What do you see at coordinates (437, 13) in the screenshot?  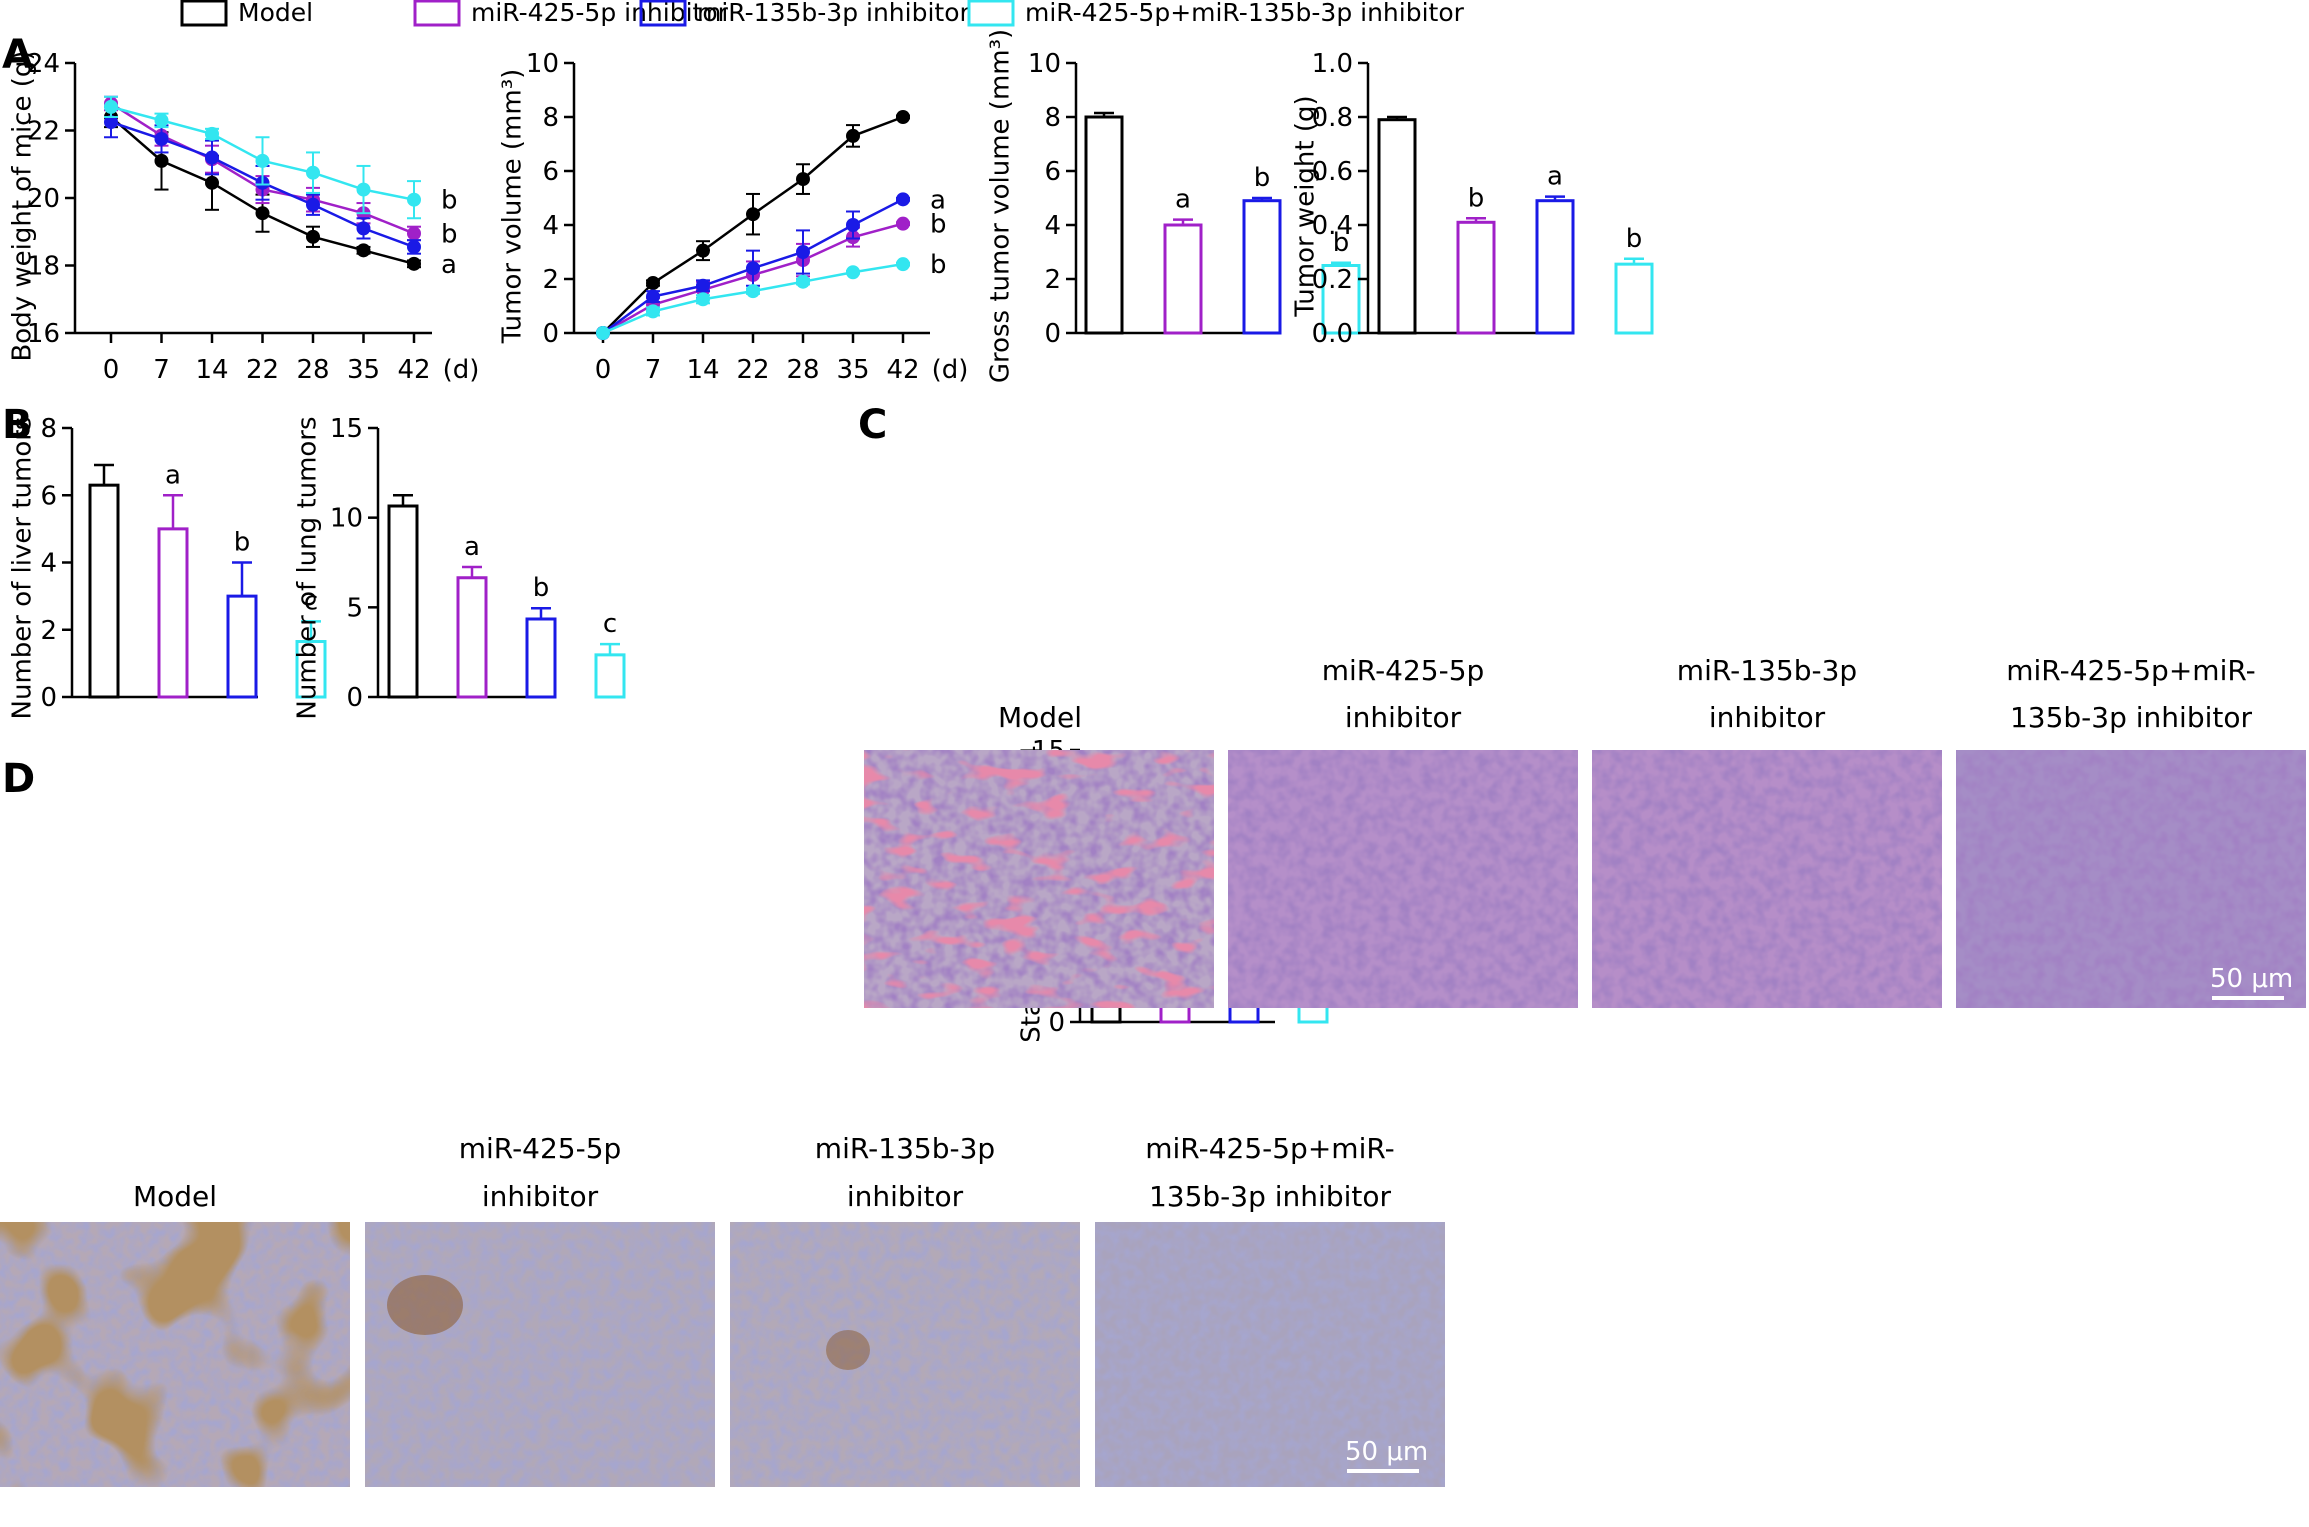 I see `legend-swatch-mir425` at bounding box center [437, 13].